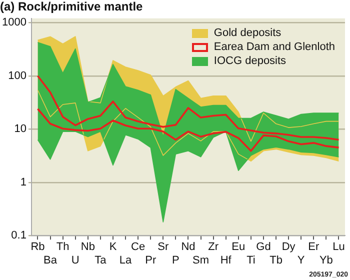  Describe the element at coordinates (274, 47) in the screenshot. I see `legend-label: Earea Dam and Glenloth` at that location.